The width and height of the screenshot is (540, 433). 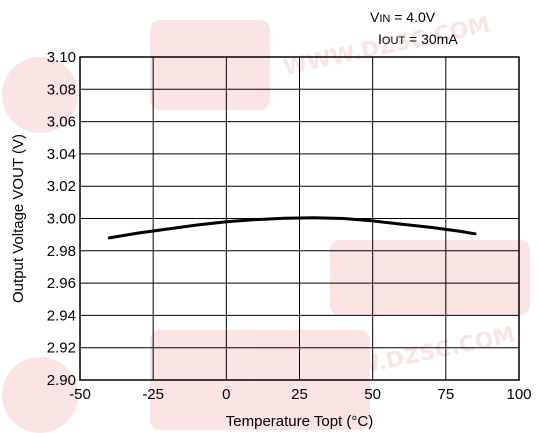 What do you see at coordinates (61, 283) in the screenshot?
I see `y-tick-label: 2.96` at bounding box center [61, 283].